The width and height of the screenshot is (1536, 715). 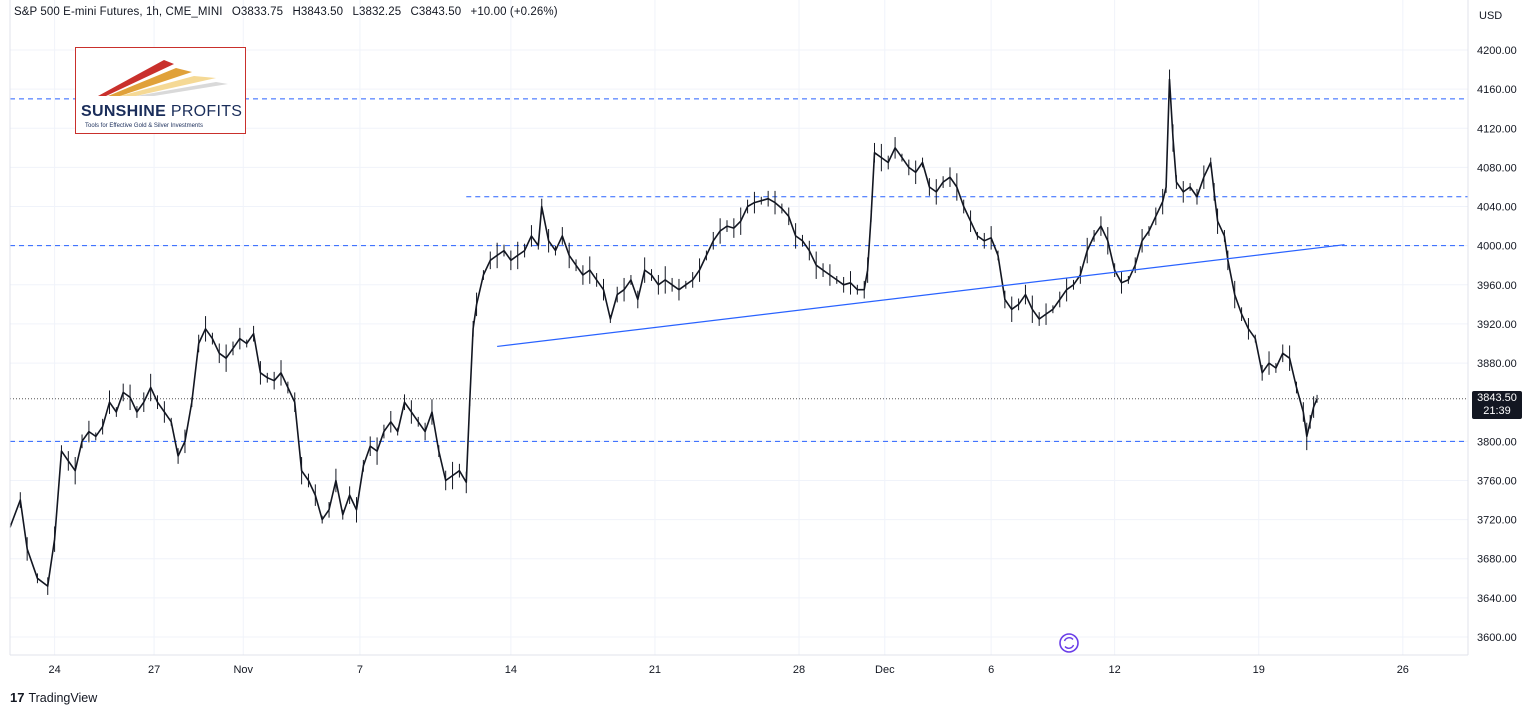 What do you see at coordinates (511, 670) in the screenshot?
I see `x-tick-label: 14` at bounding box center [511, 670].